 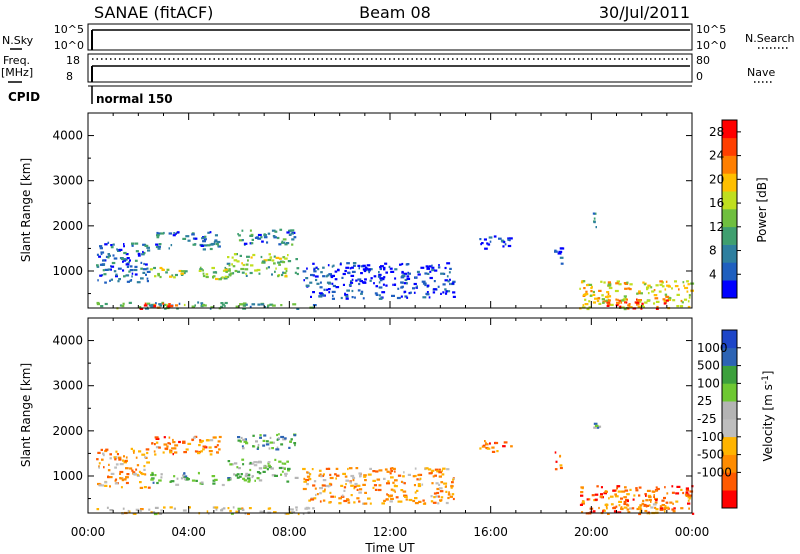 What do you see at coordinates (69, 45) in the screenshot?
I see `nsky-tick-bottom: 10^0` at bounding box center [69, 45].